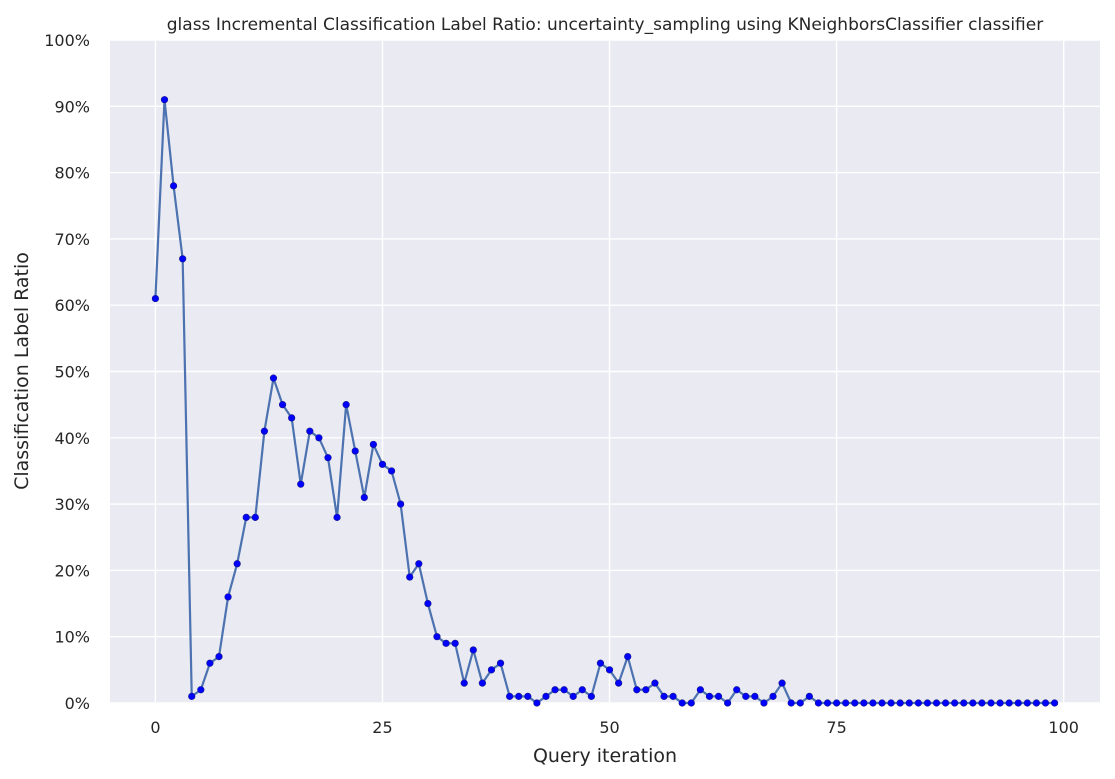 Image resolution: width=1115 pixels, height=779 pixels. What do you see at coordinates (382, 727) in the screenshot?
I see `x-tick-label: 25` at bounding box center [382, 727].